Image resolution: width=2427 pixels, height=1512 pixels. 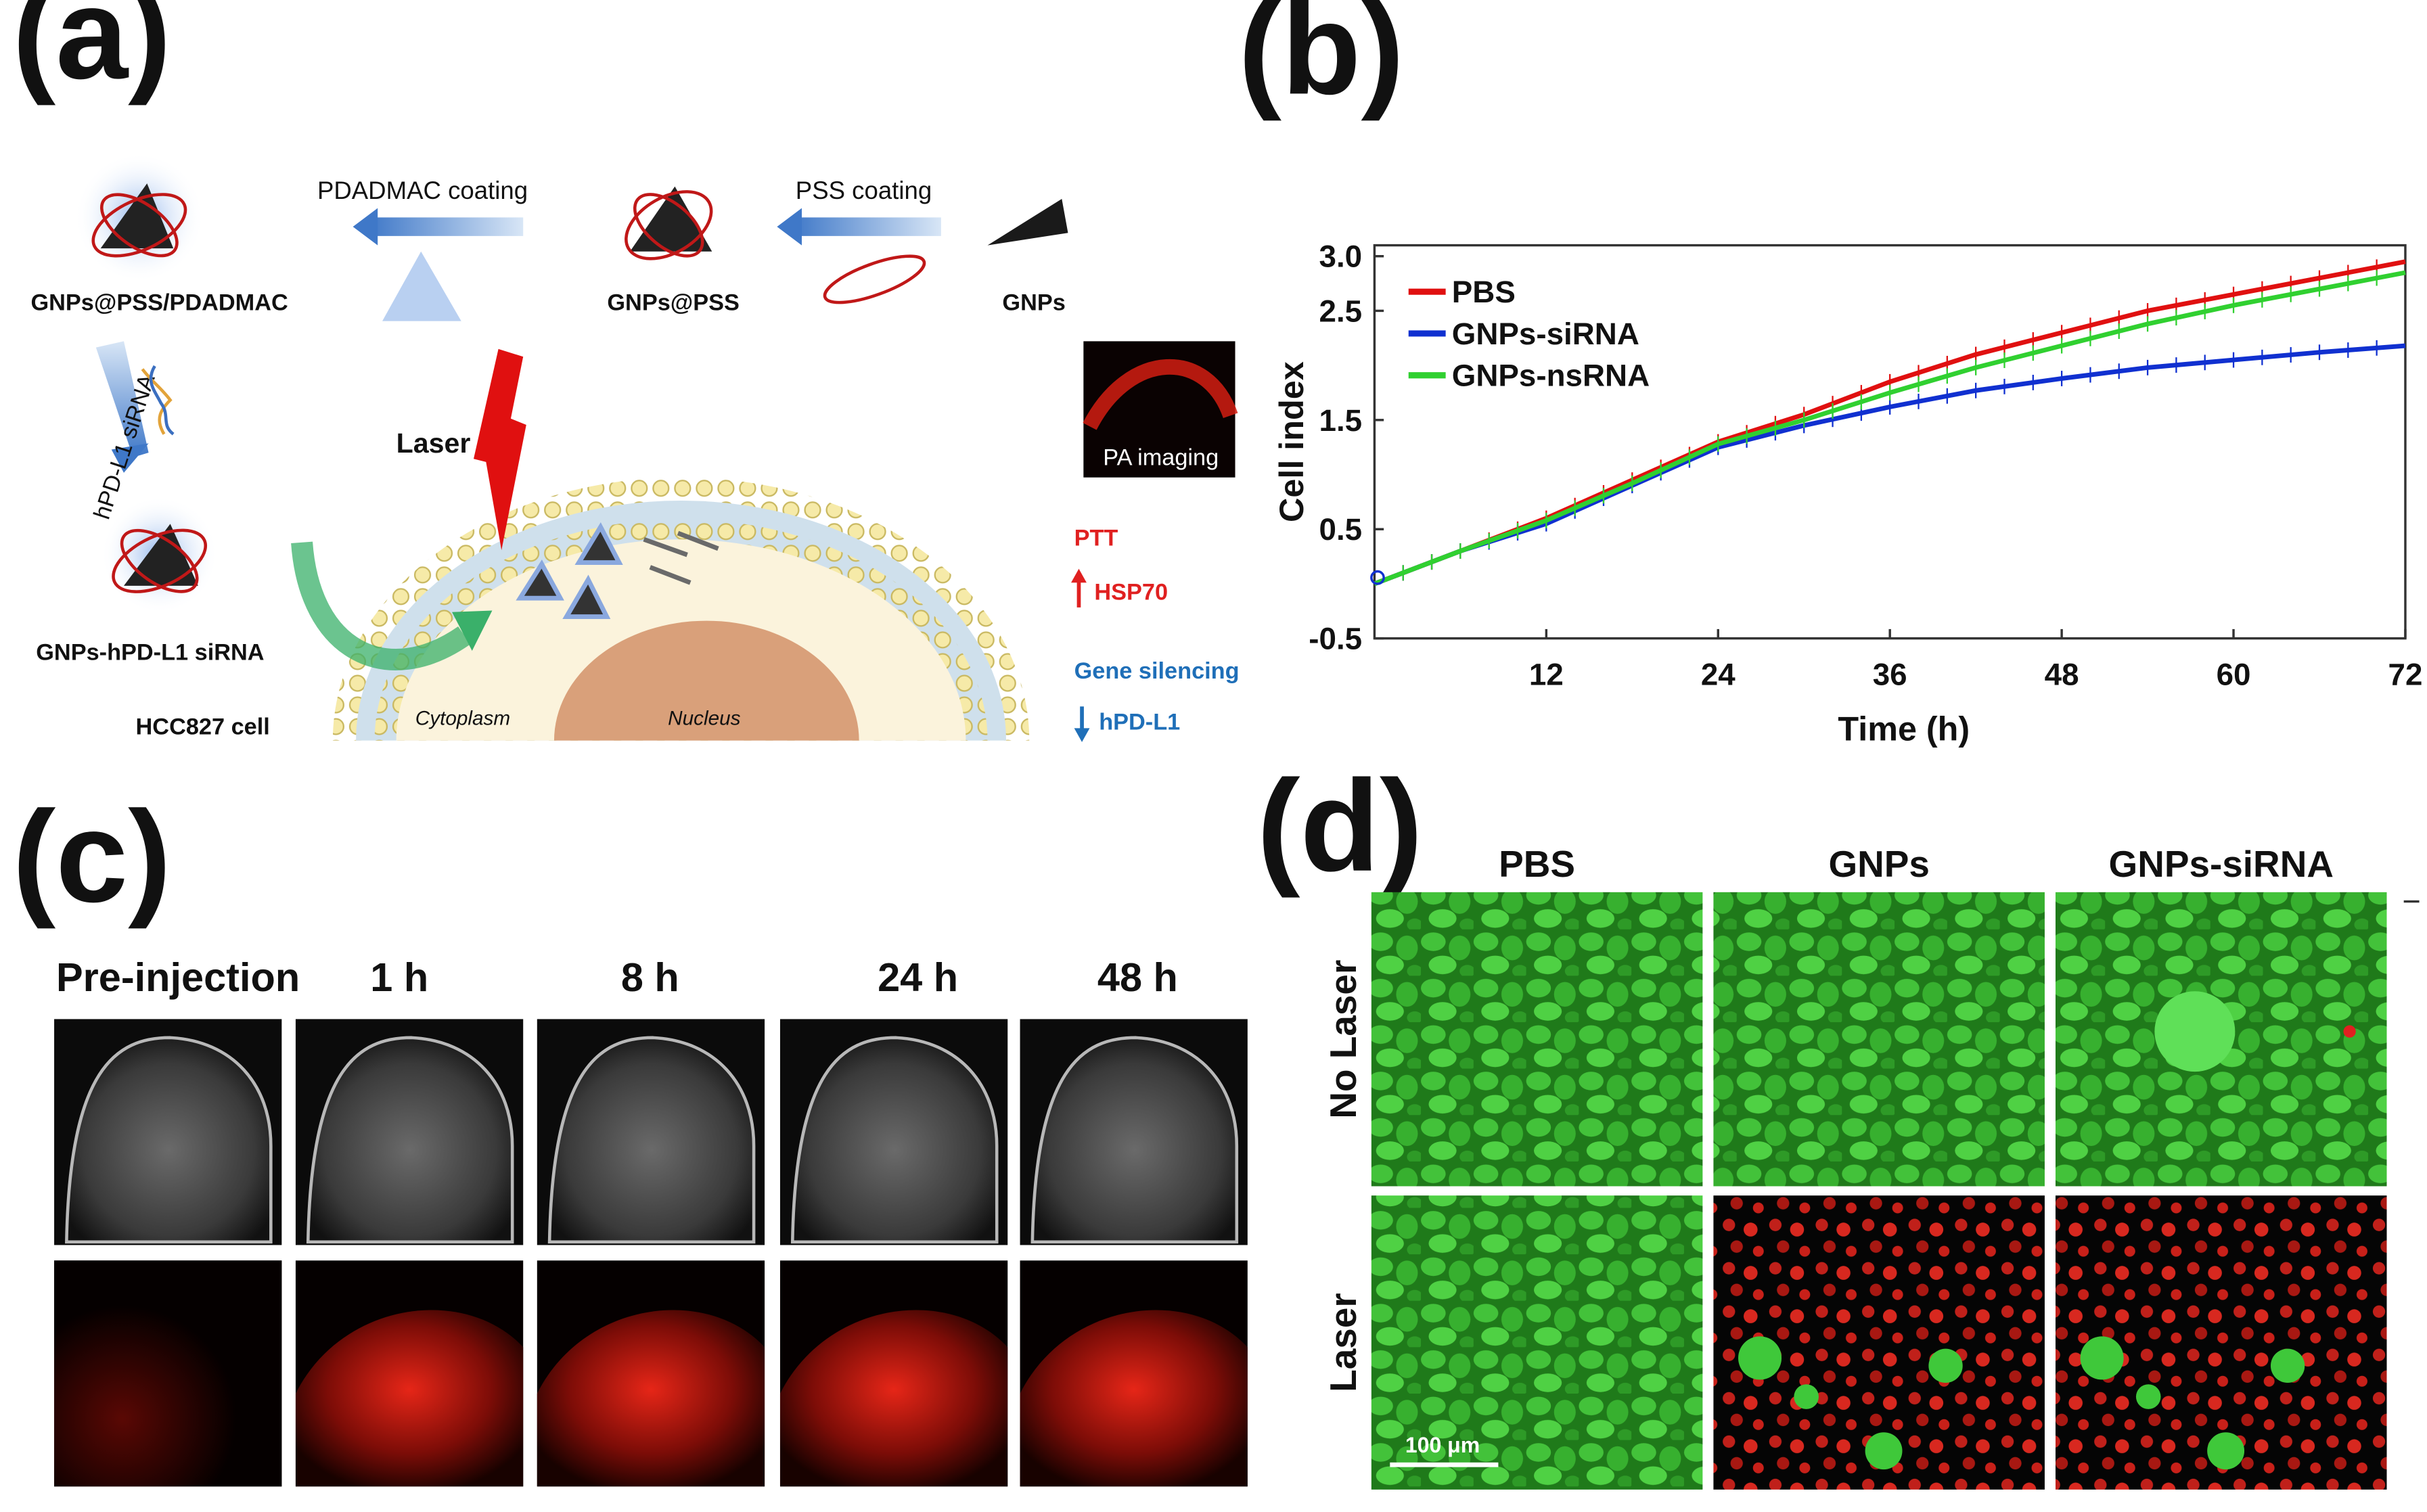 I want to click on legend-label: GNPs-siRNA, so click(x=1545, y=334).